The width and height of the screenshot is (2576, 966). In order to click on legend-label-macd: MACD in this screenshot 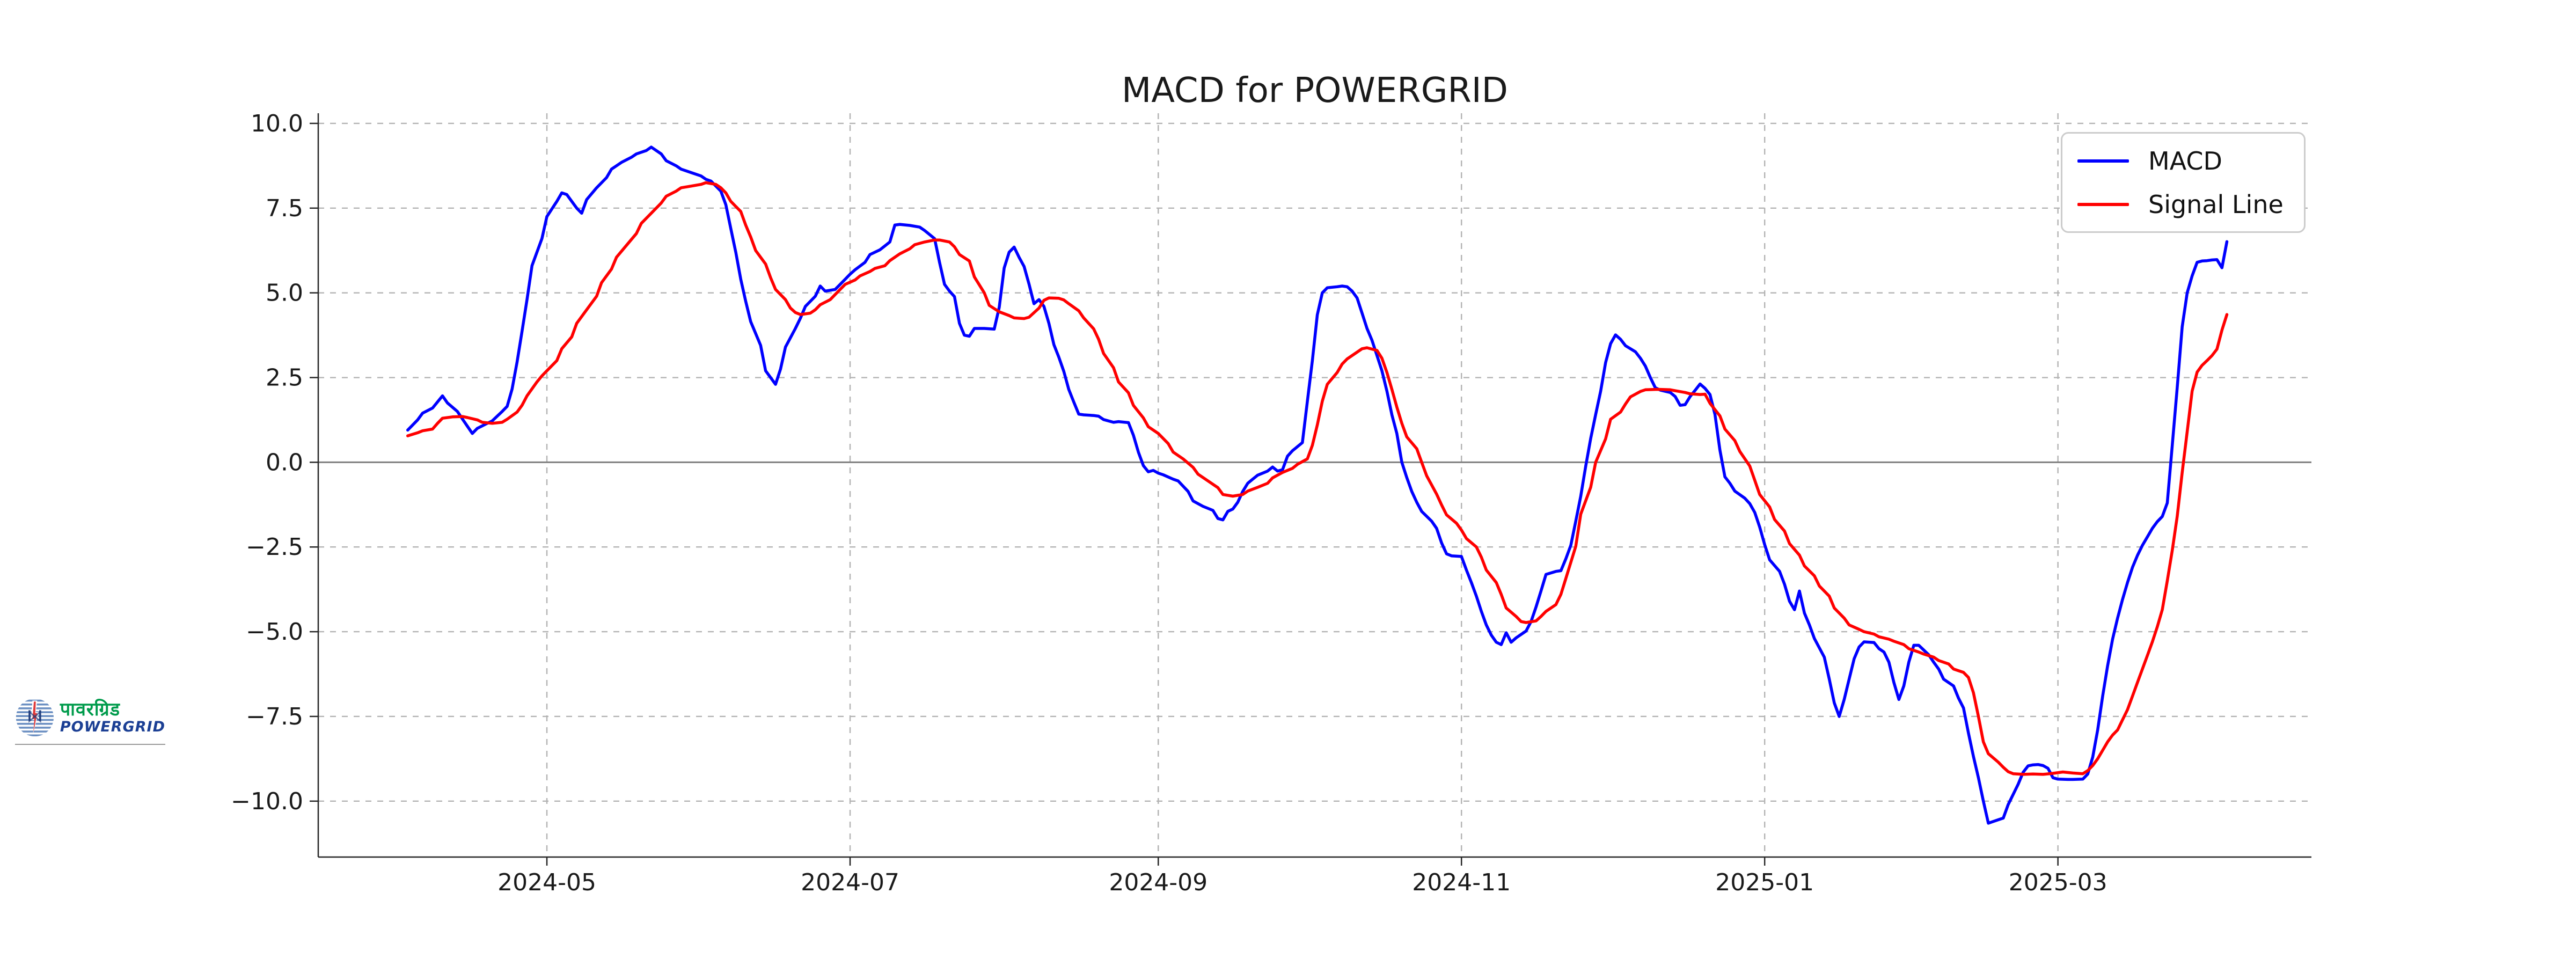, I will do `click(2185, 160)`.